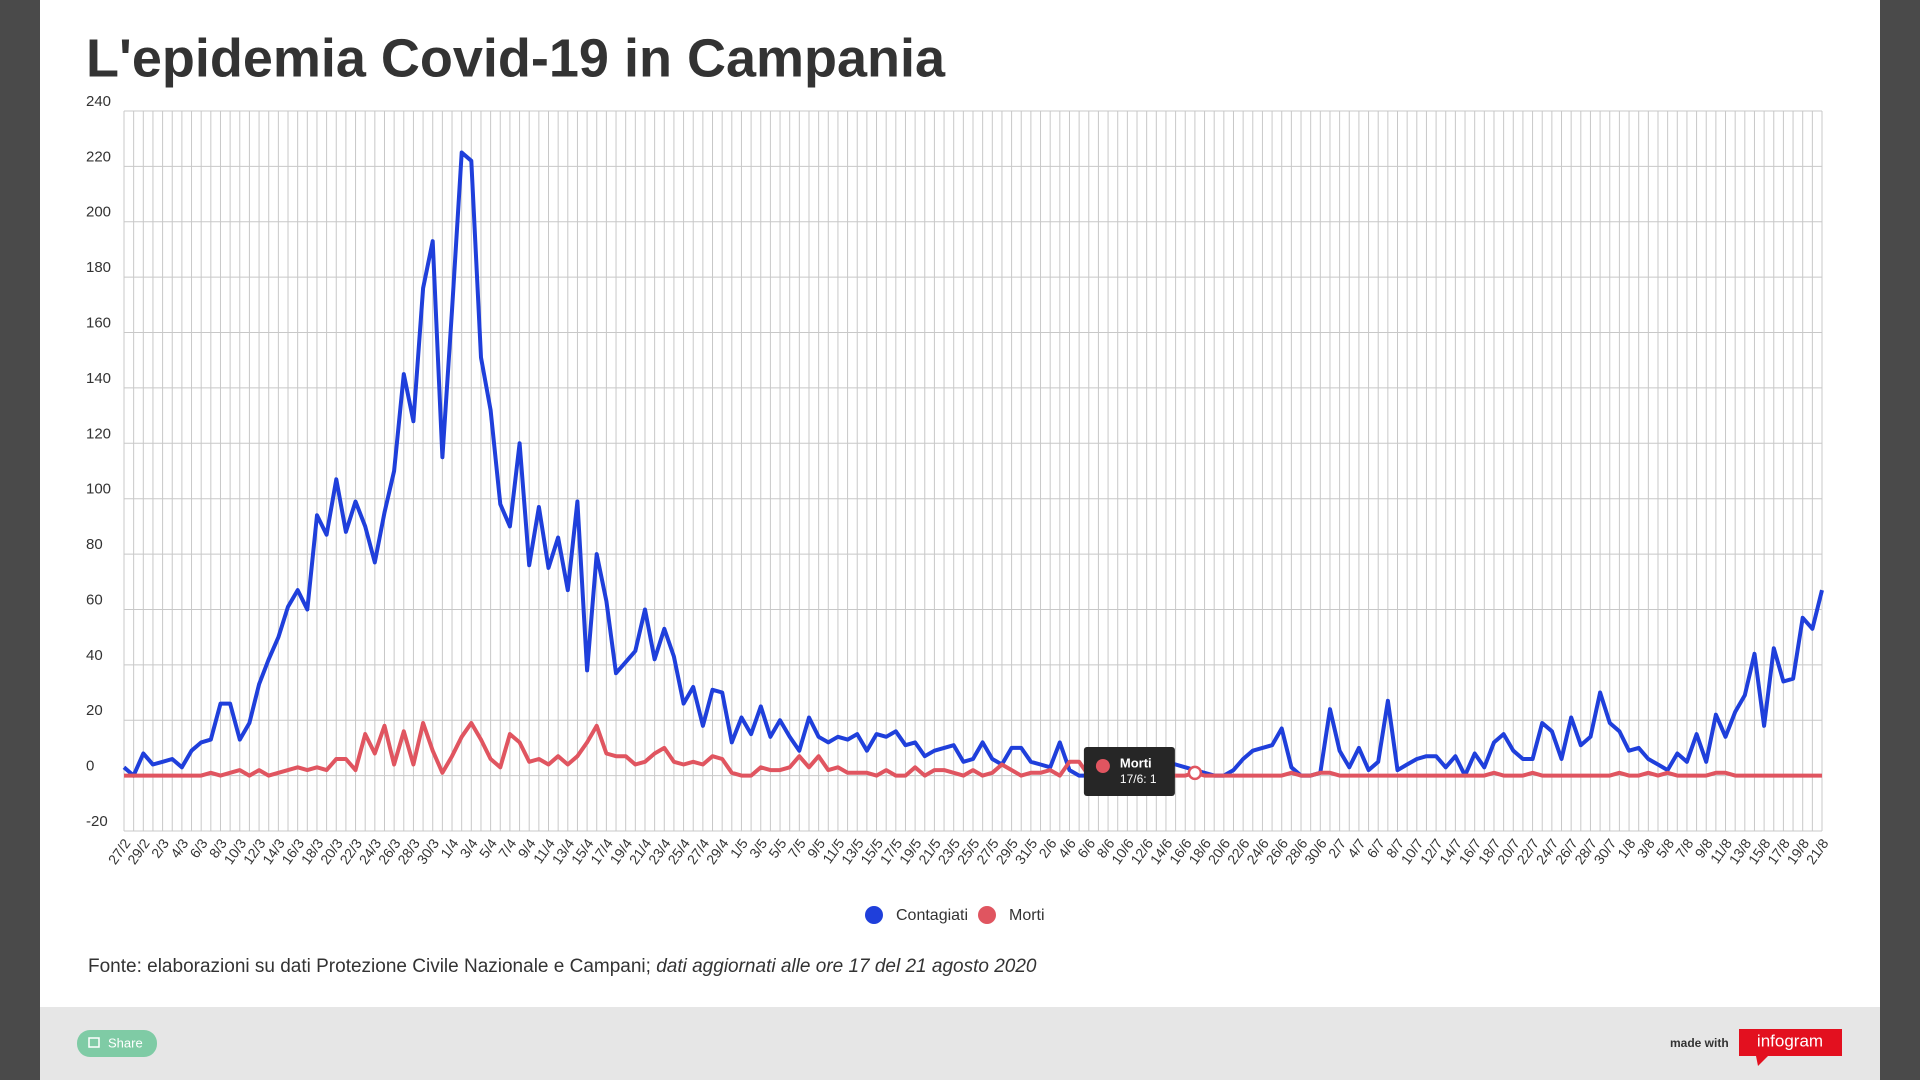 The height and width of the screenshot is (1080, 1920). What do you see at coordinates (98, 378) in the screenshot?
I see `y-tick-label: 140` at bounding box center [98, 378].